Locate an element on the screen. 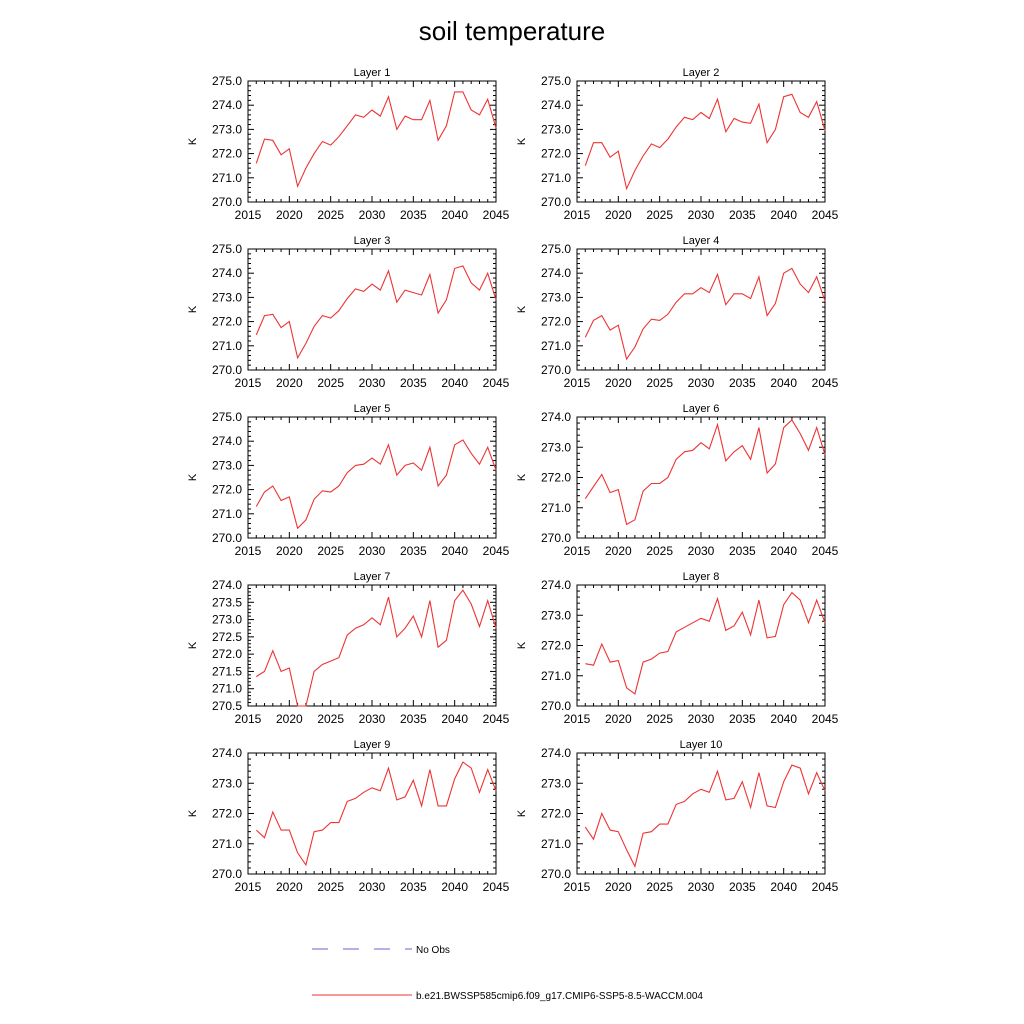 The image size is (1024, 1024). y-tick-label: 271.5 is located at coordinates (227, 671).